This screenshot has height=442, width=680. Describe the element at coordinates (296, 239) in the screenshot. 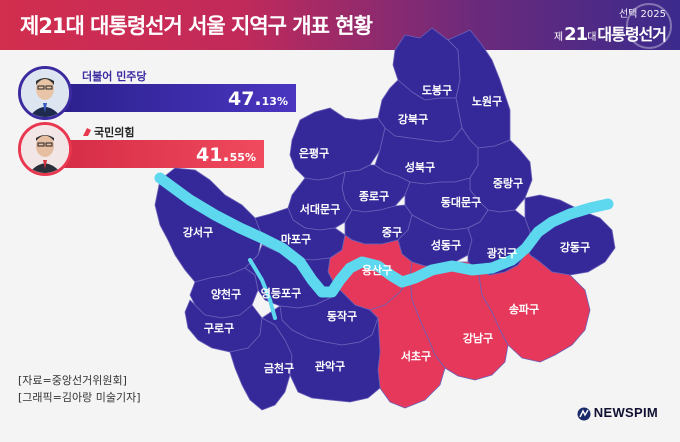

I see `district-label: 마포구` at that location.